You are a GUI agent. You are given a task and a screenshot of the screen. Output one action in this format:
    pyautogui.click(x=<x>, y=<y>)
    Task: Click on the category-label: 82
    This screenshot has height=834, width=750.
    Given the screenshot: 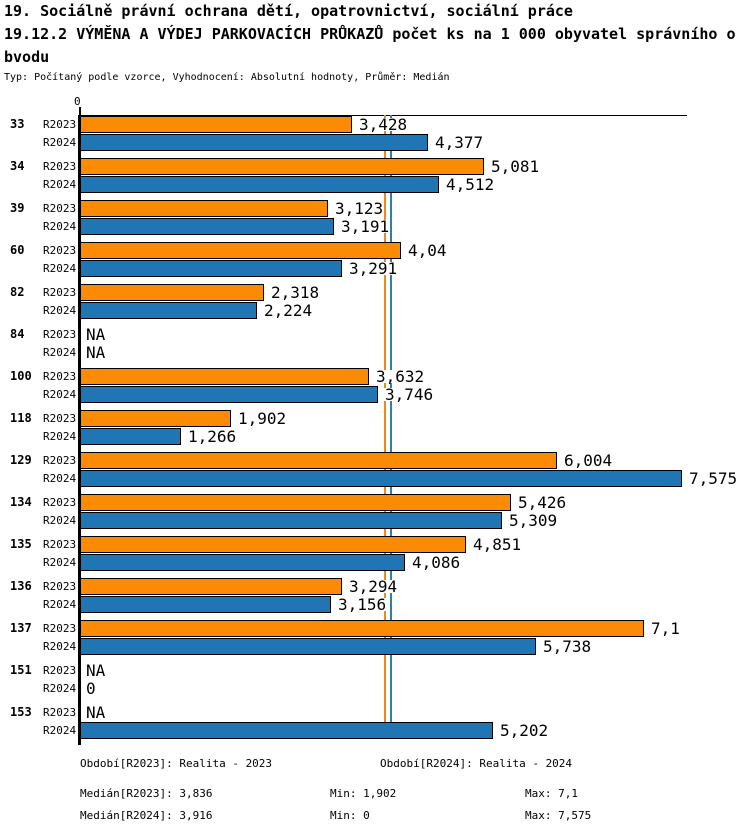 What is the action you would take?
    pyautogui.click(x=17, y=292)
    